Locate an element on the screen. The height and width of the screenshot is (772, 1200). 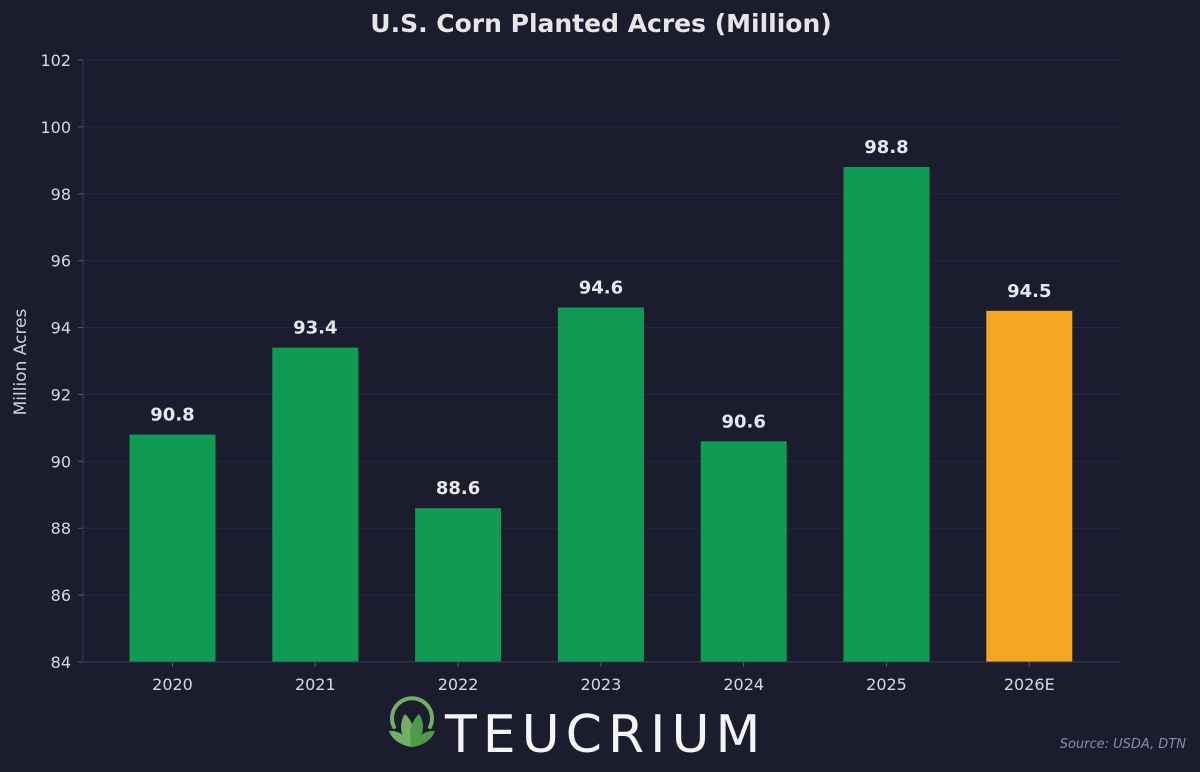
y-axis-label: Million Acres is located at coordinates (21, 361).